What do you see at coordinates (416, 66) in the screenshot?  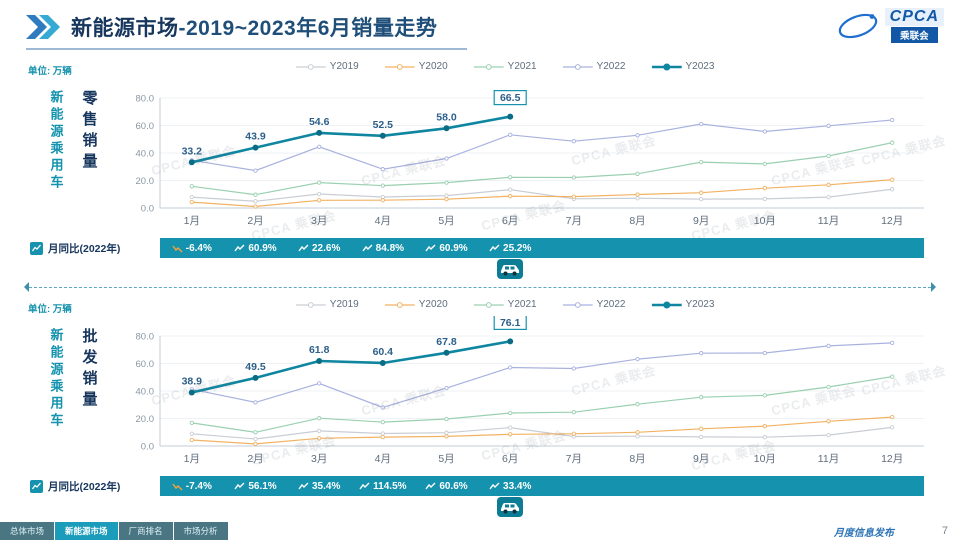 I see `legend-item-y2020: Y2020` at bounding box center [416, 66].